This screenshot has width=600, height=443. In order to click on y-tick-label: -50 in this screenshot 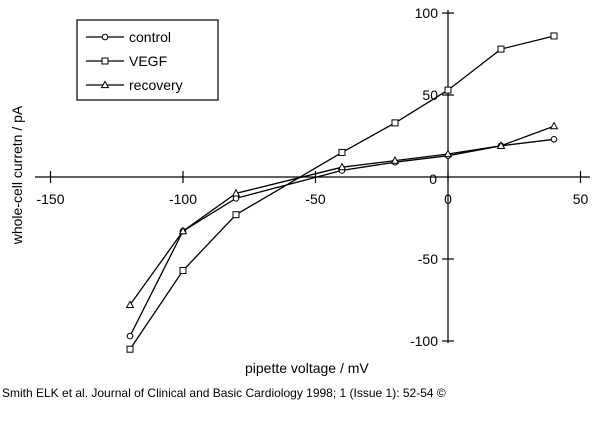, I will do `click(428, 259)`.